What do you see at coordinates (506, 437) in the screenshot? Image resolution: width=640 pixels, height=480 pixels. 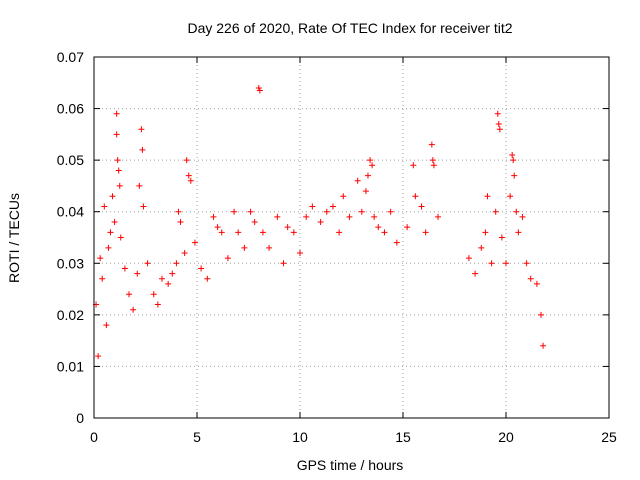 I see `x-tick-label: 20` at bounding box center [506, 437].